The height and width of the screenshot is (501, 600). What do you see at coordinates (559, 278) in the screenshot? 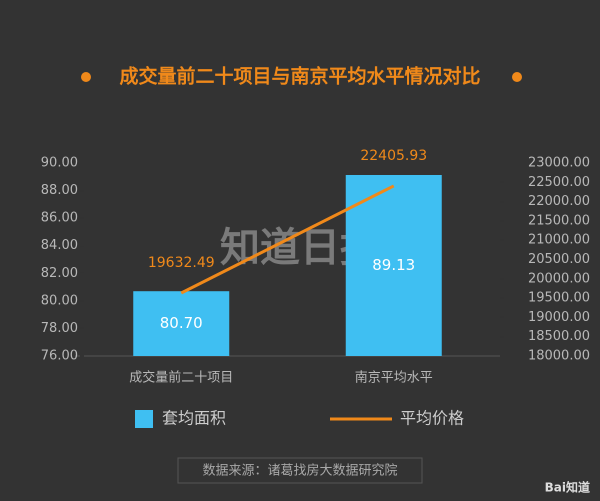
I see `y2-tick-label: 20000.00` at bounding box center [559, 278].